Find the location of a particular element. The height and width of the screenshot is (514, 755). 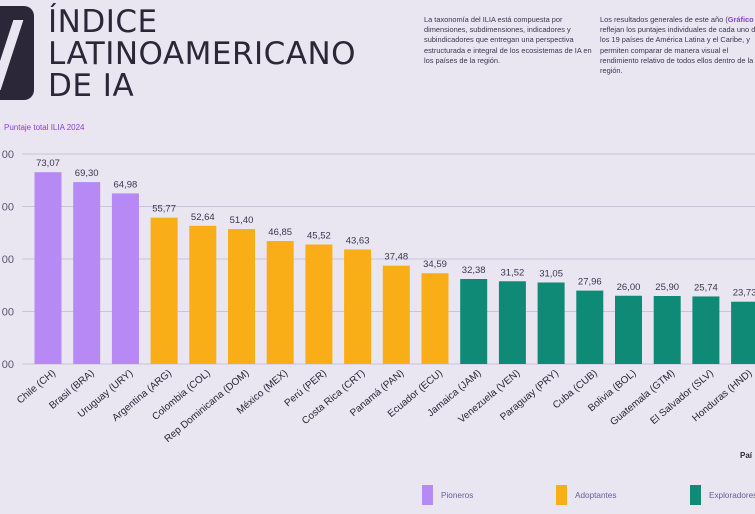

value-label-5: 52,64 is located at coordinates (203, 217).